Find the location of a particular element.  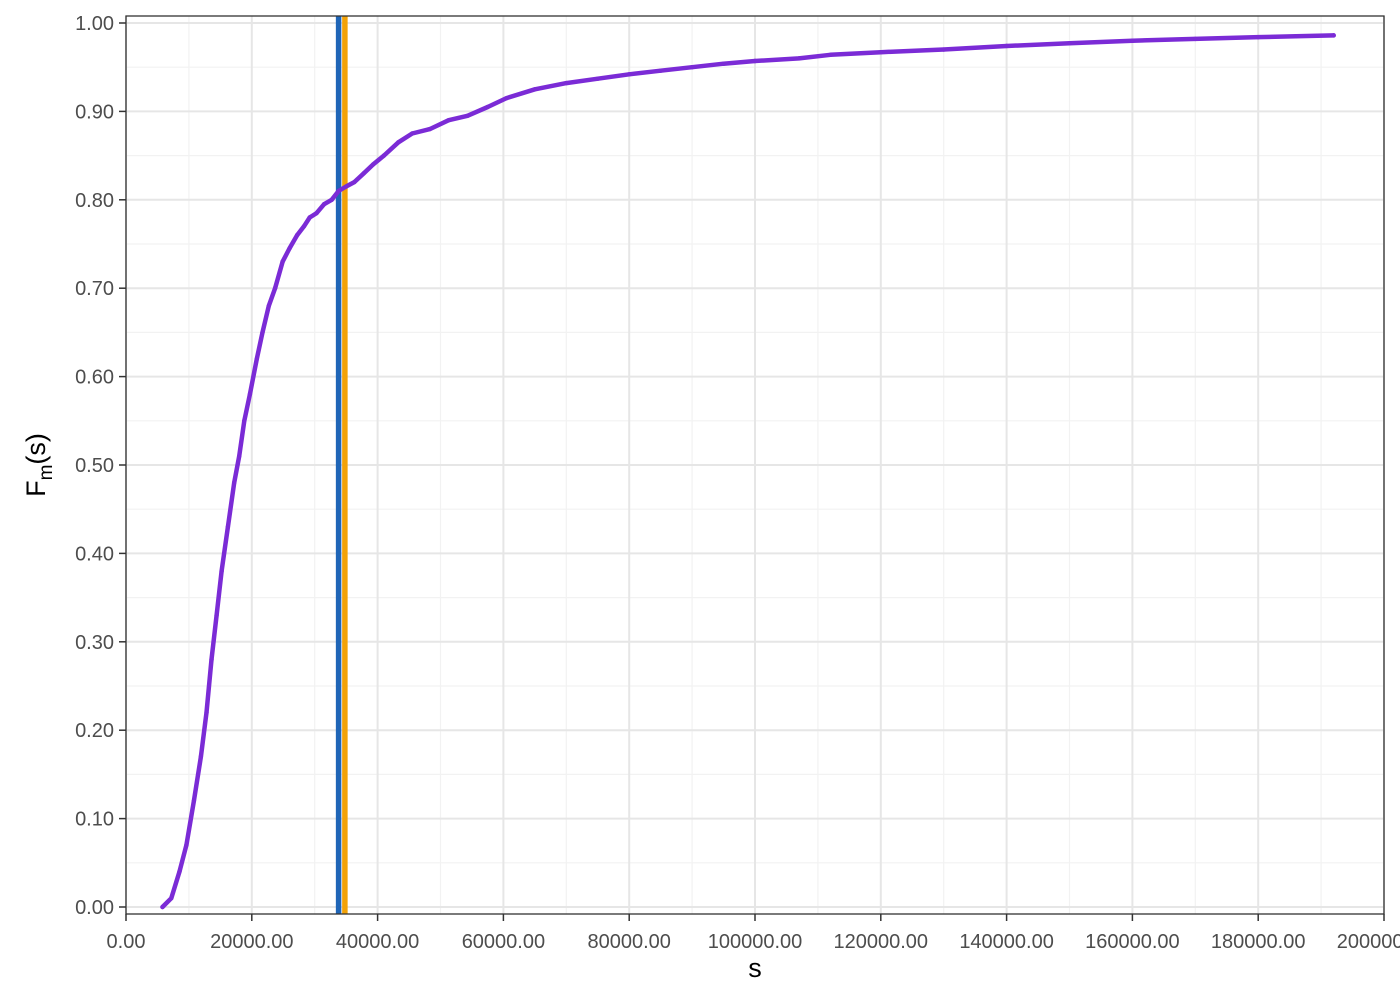

y-tick-label: 0.70 is located at coordinates (94, 289).